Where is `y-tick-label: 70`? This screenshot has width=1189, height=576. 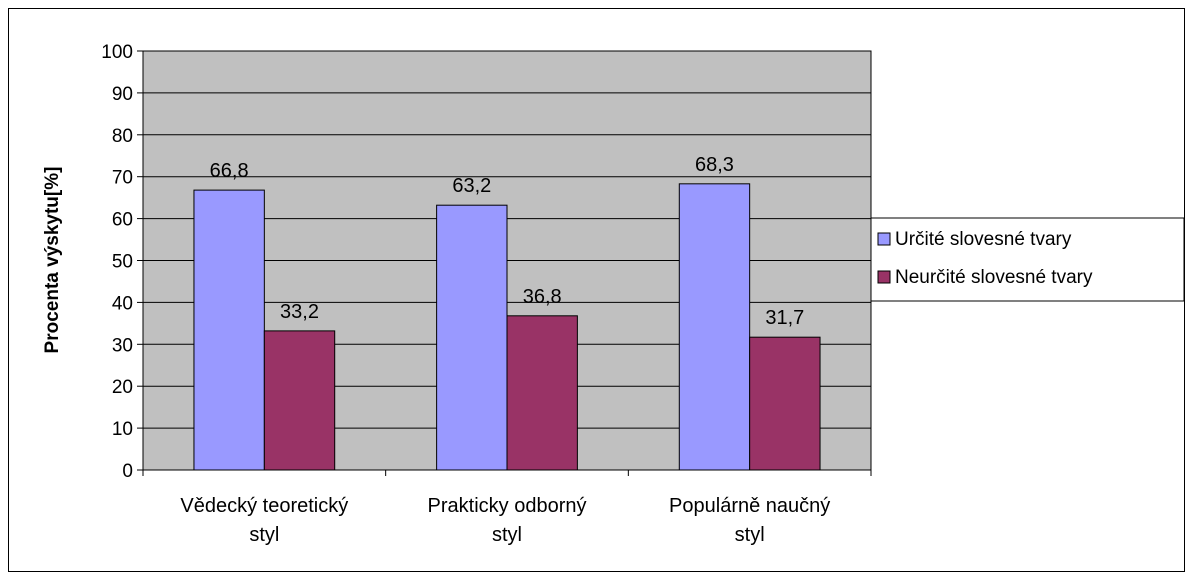
y-tick-label: 70 is located at coordinates (122, 178).